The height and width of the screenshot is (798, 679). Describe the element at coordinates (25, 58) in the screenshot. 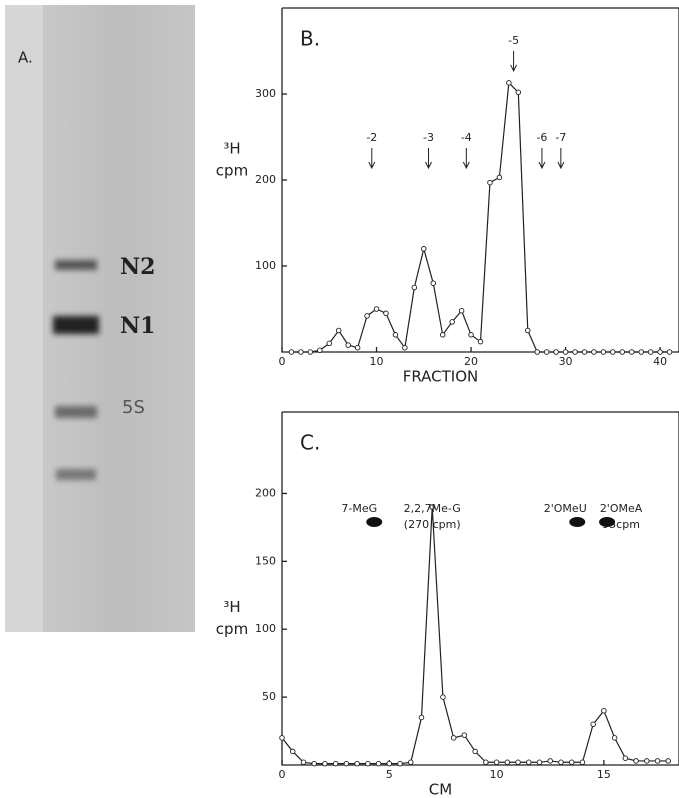

I see `panel-label: A.` at that location.